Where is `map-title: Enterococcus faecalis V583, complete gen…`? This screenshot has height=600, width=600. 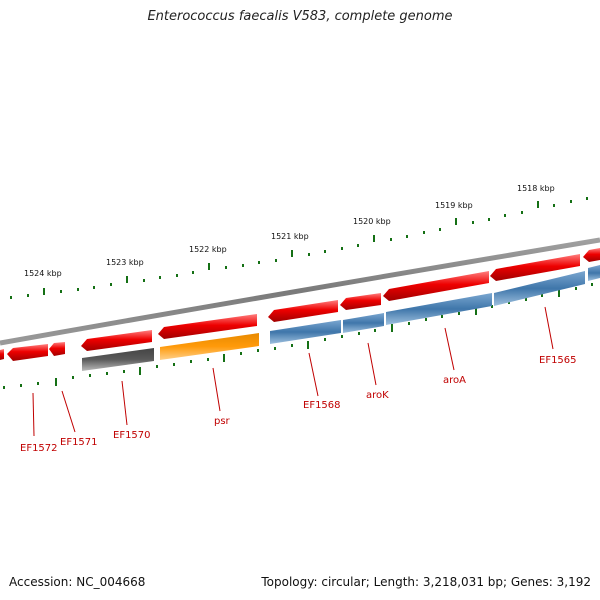
map-title: Enterococcus faecalis V583, complete gen… is located at coordinates (300, 16).